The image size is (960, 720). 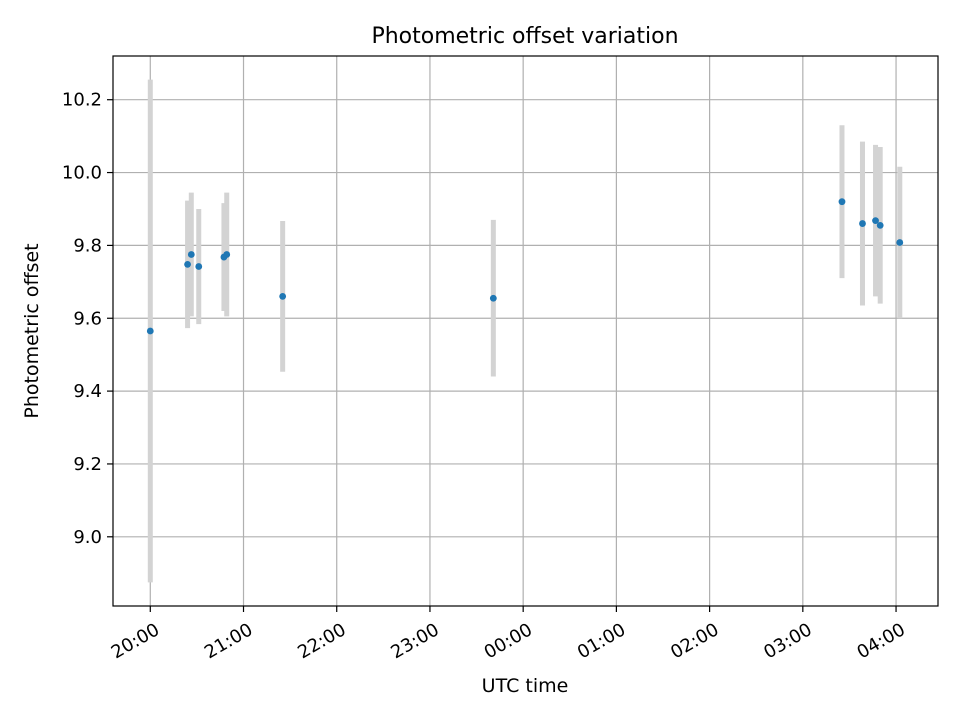 I want to click on y-tick-label: 9.6, so click(x=87, y=318).